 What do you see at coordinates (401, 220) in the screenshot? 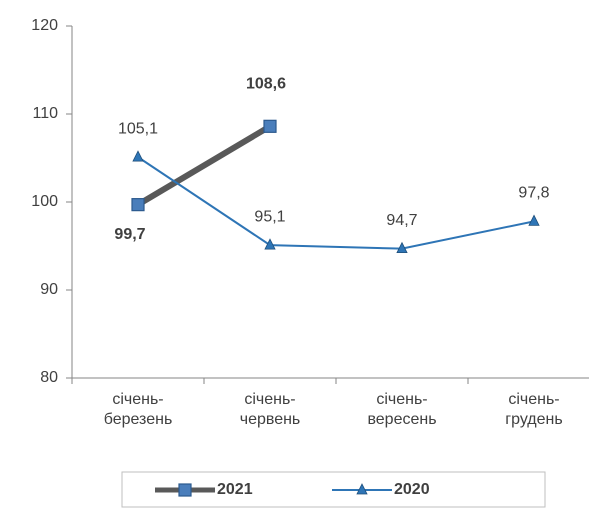
I see `data-label: 94,7` at bounding box center [401, 220].